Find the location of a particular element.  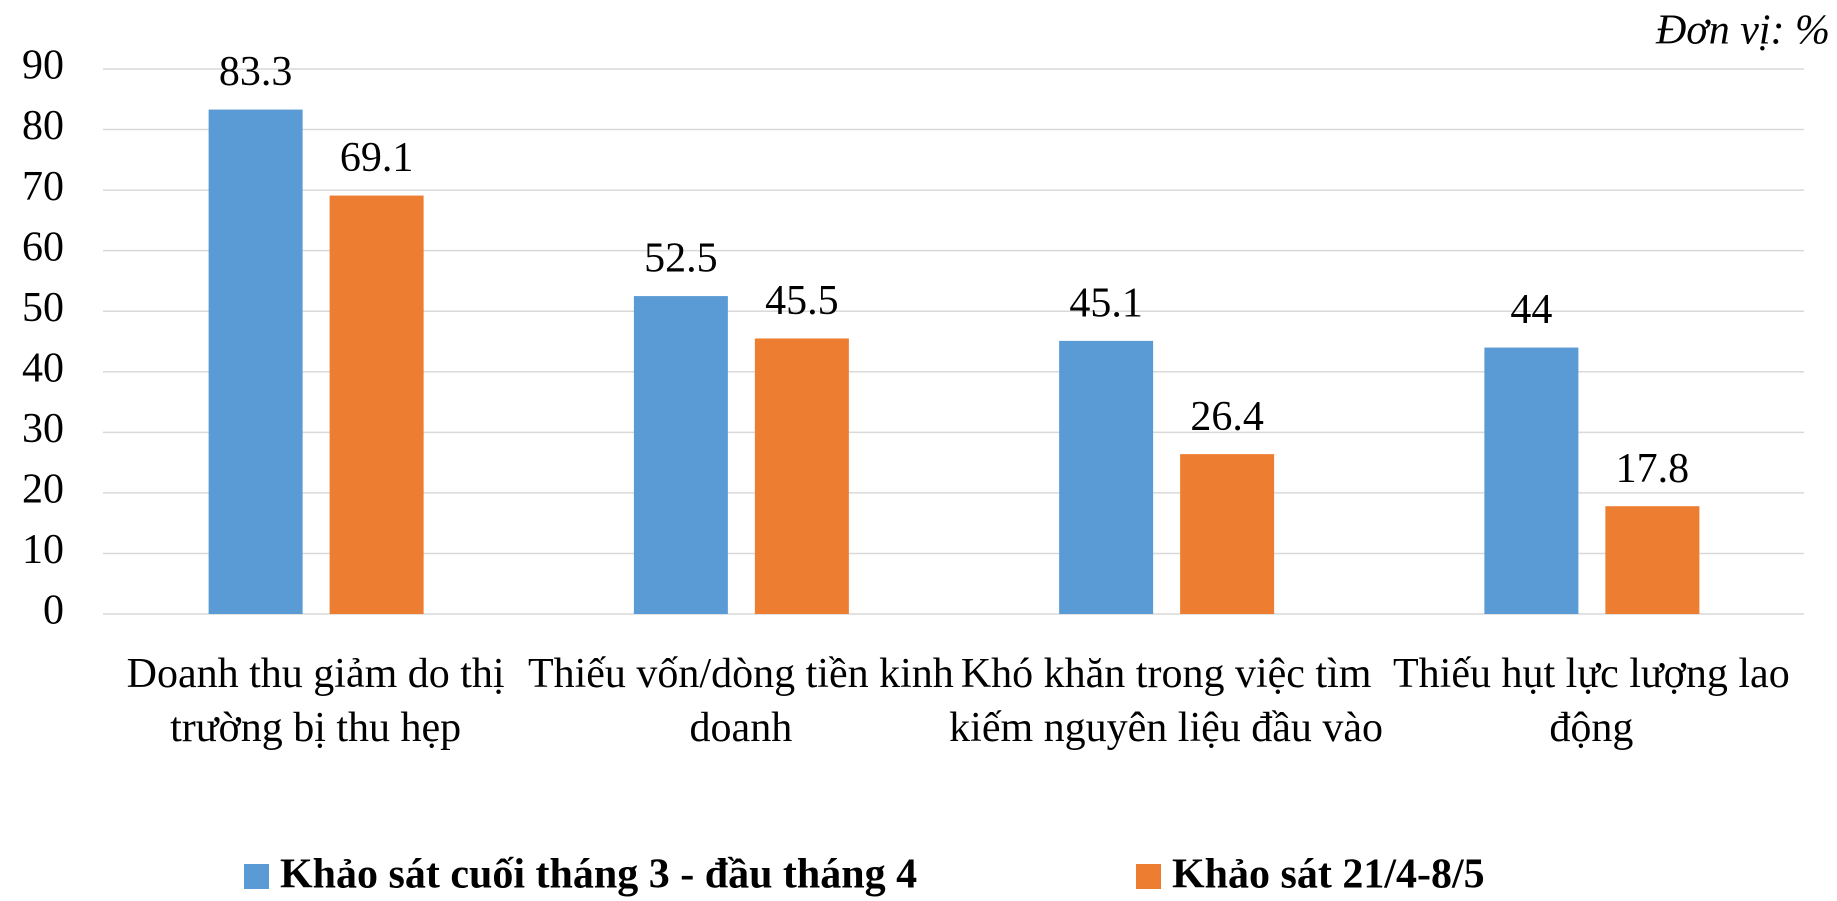

data-label: 83.3 is located at coordinates (256, 72).